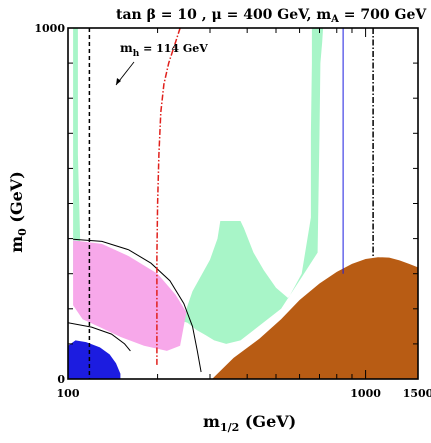 The height and width of the screenshot is (443, 431). I want to click on mh-annotation: mh = 114 GeV, so click(161, 63).